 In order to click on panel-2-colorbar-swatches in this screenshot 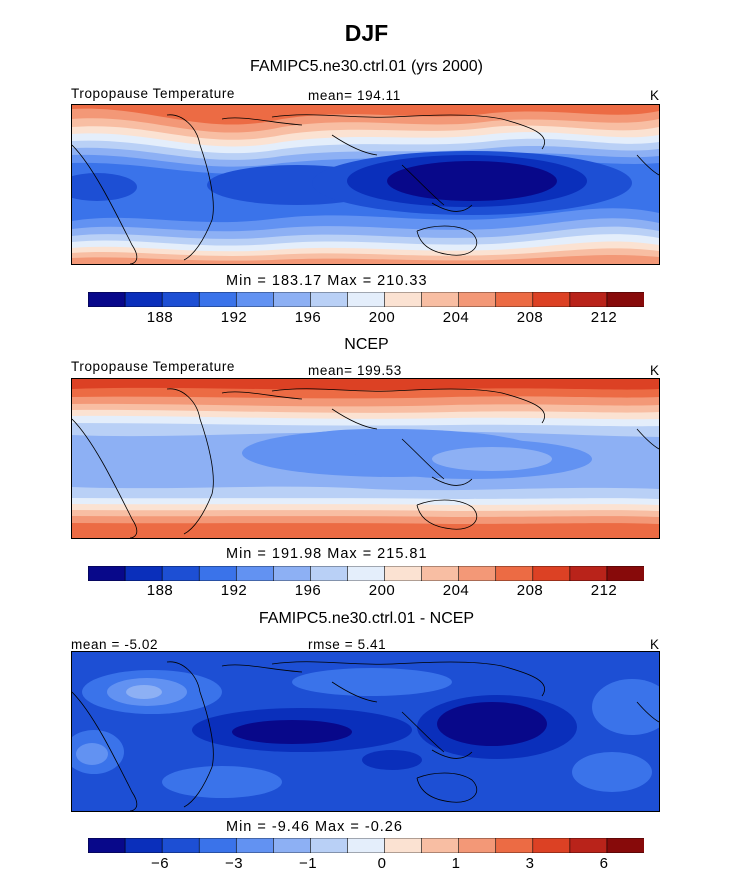, I will do `click(366, 573)`.